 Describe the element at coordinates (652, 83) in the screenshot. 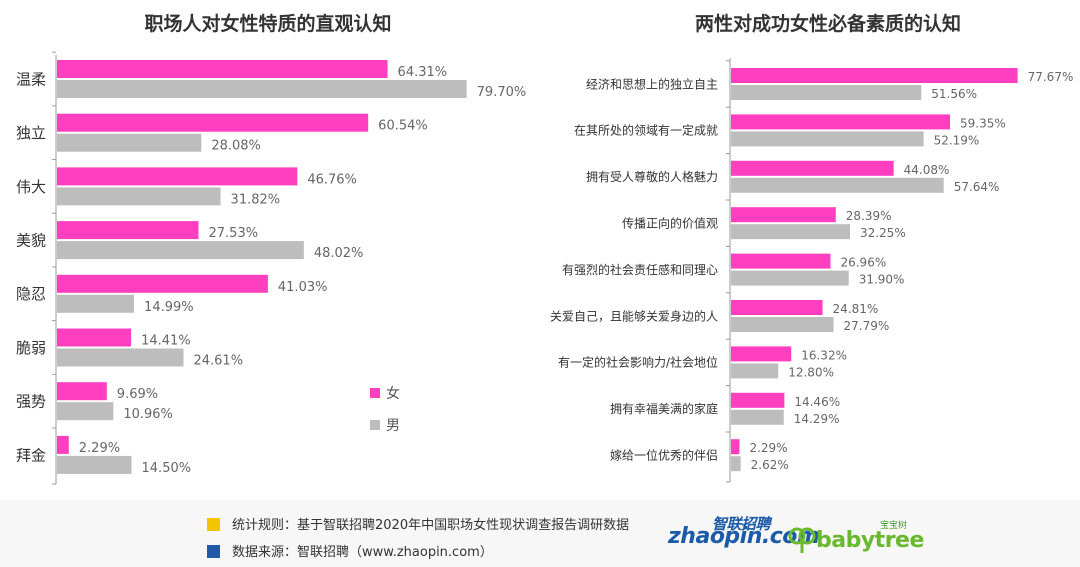

I see `right-category-label: 经济和思想上的独立自主` at that location.